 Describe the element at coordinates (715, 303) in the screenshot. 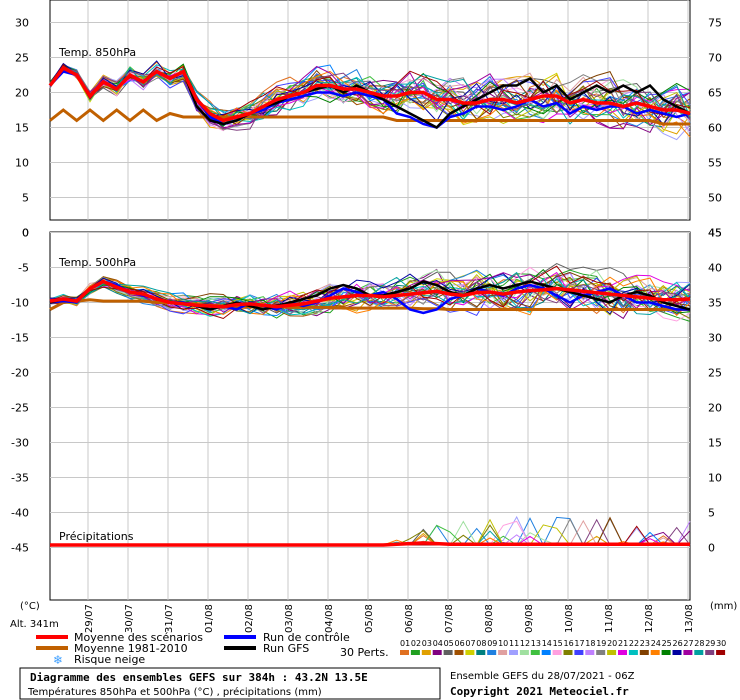

I see `y-tick-right-500: 35` at that location.